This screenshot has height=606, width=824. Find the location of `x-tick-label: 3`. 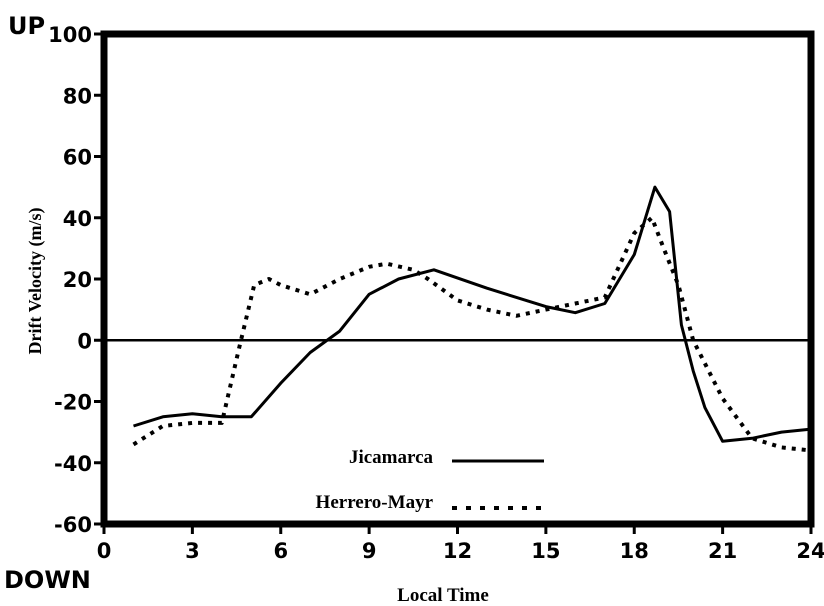

x-tick-label: 3 is located at coordinates (192, 551).